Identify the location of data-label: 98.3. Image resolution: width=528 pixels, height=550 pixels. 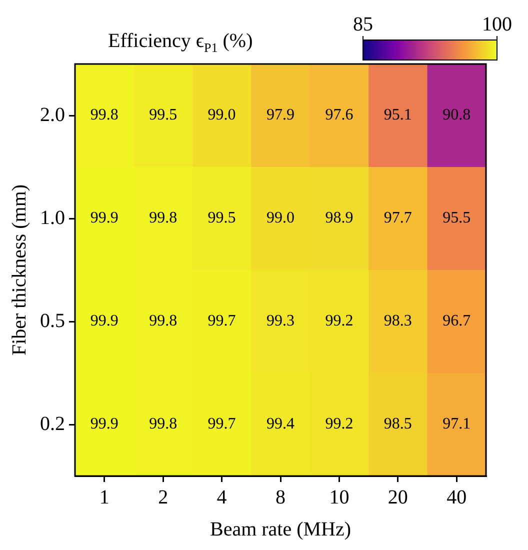
(398, 321).